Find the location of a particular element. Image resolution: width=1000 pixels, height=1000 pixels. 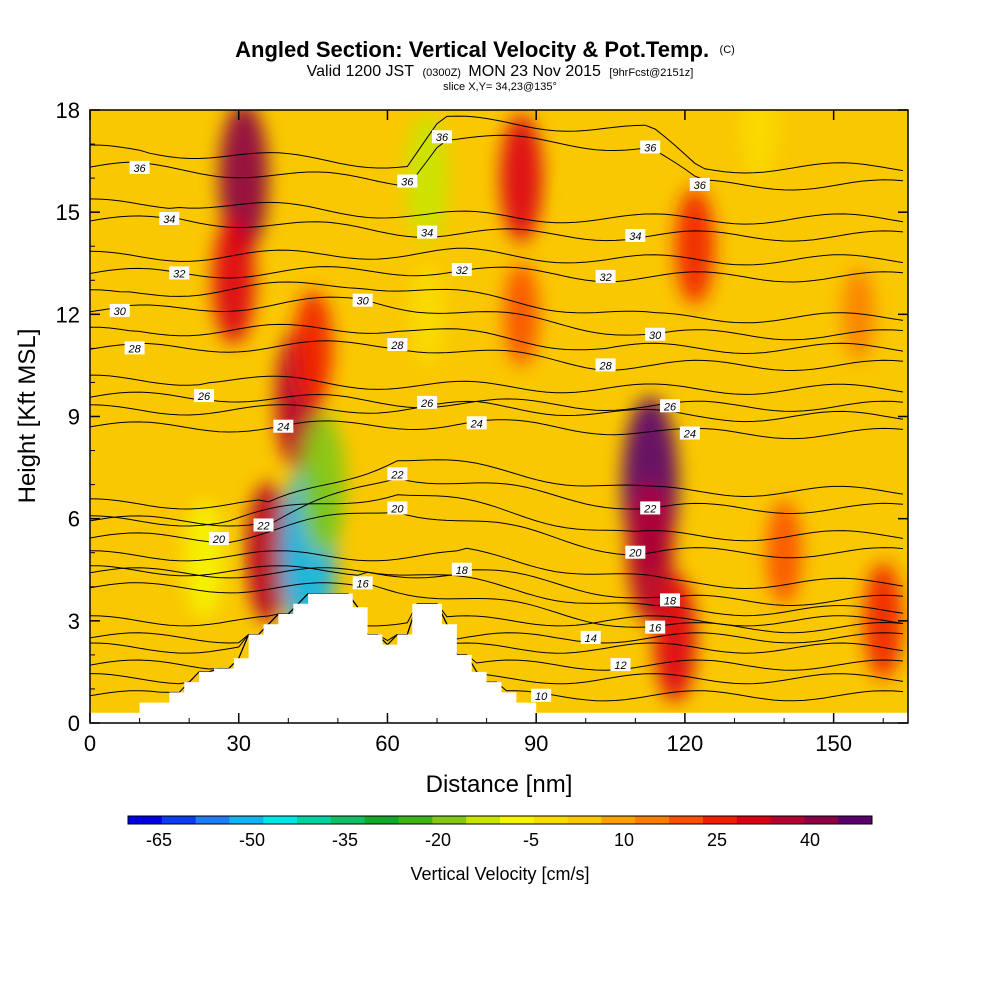

y-axis-label: Height [Kft MSL] is located at coordinates (27, 416).